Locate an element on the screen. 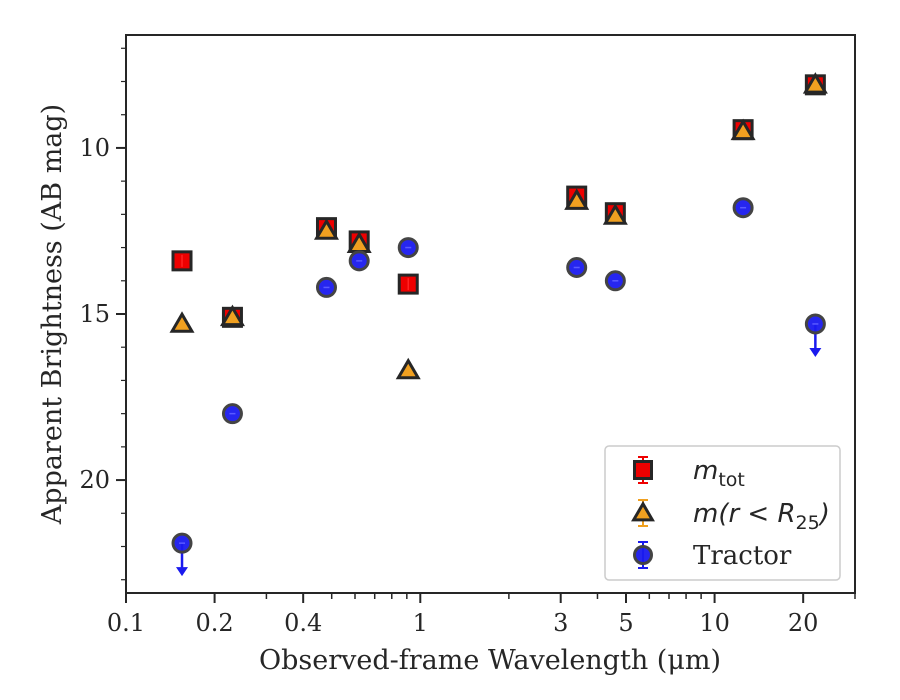 This screenshot has width=900, height=700. x-tick-label: 0.2 is located at coordinates (215, 623).